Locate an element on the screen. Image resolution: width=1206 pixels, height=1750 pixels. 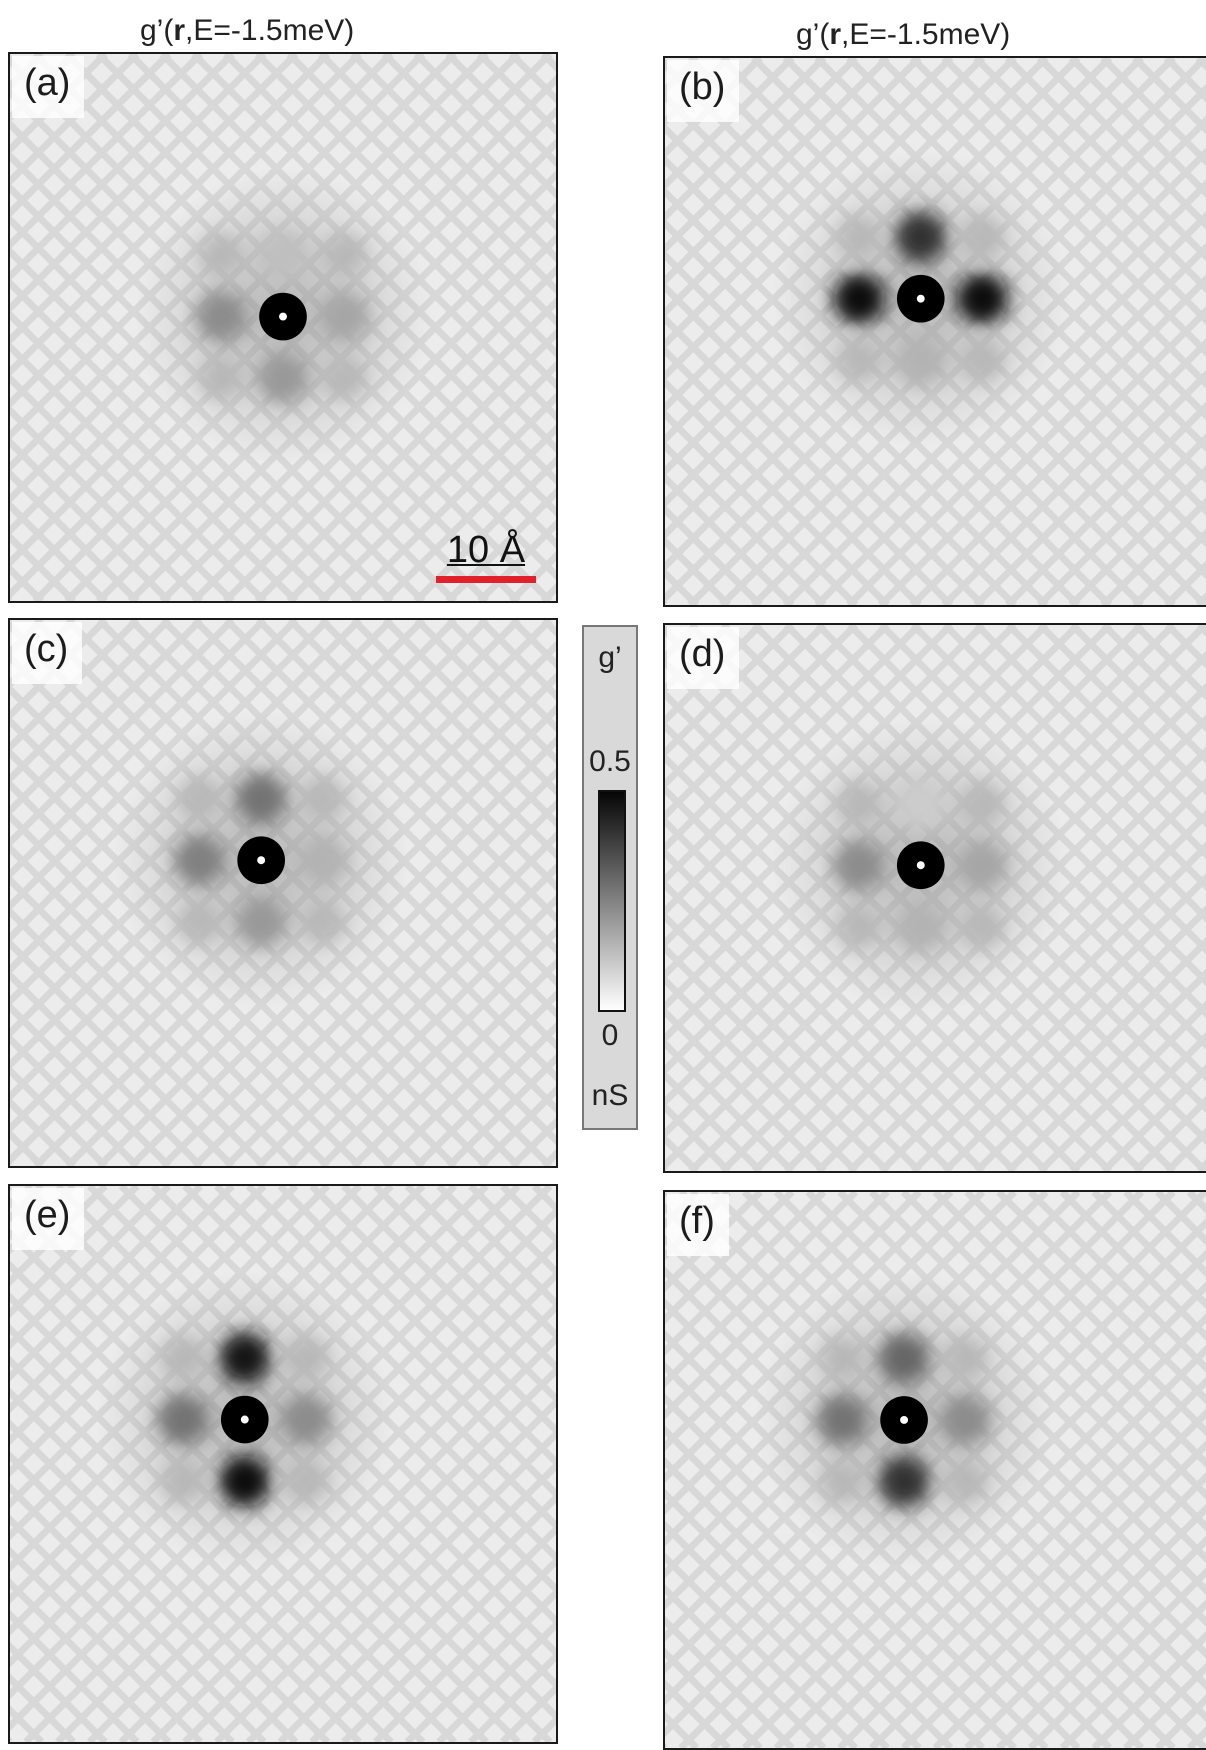
conductance-map-b is located at coordinates (935, 331).